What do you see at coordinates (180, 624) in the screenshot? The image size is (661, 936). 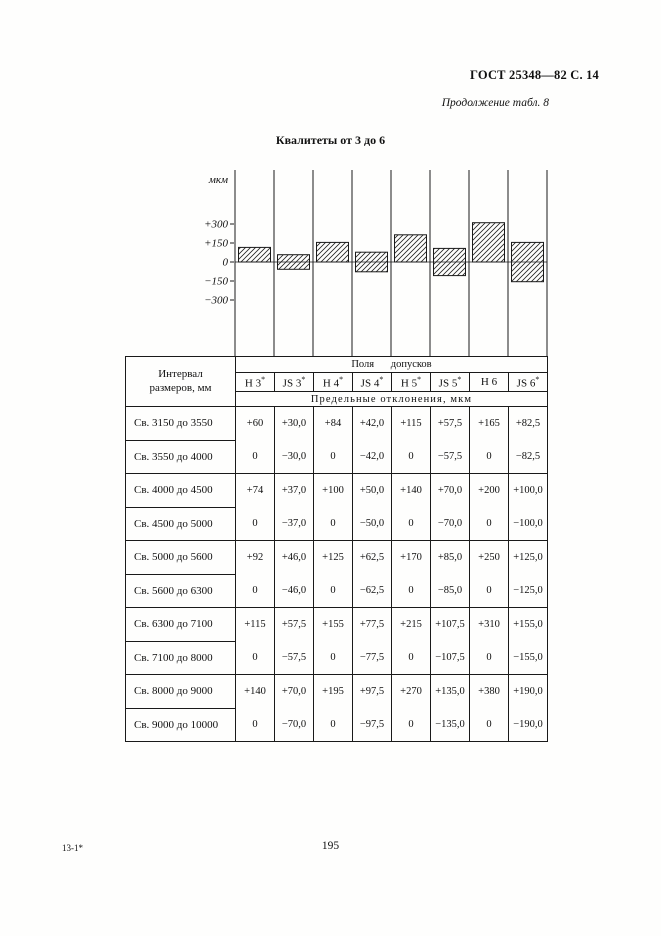 I see `size-interval: Св. 6300 до 7100` at bounding box center [180, 624].